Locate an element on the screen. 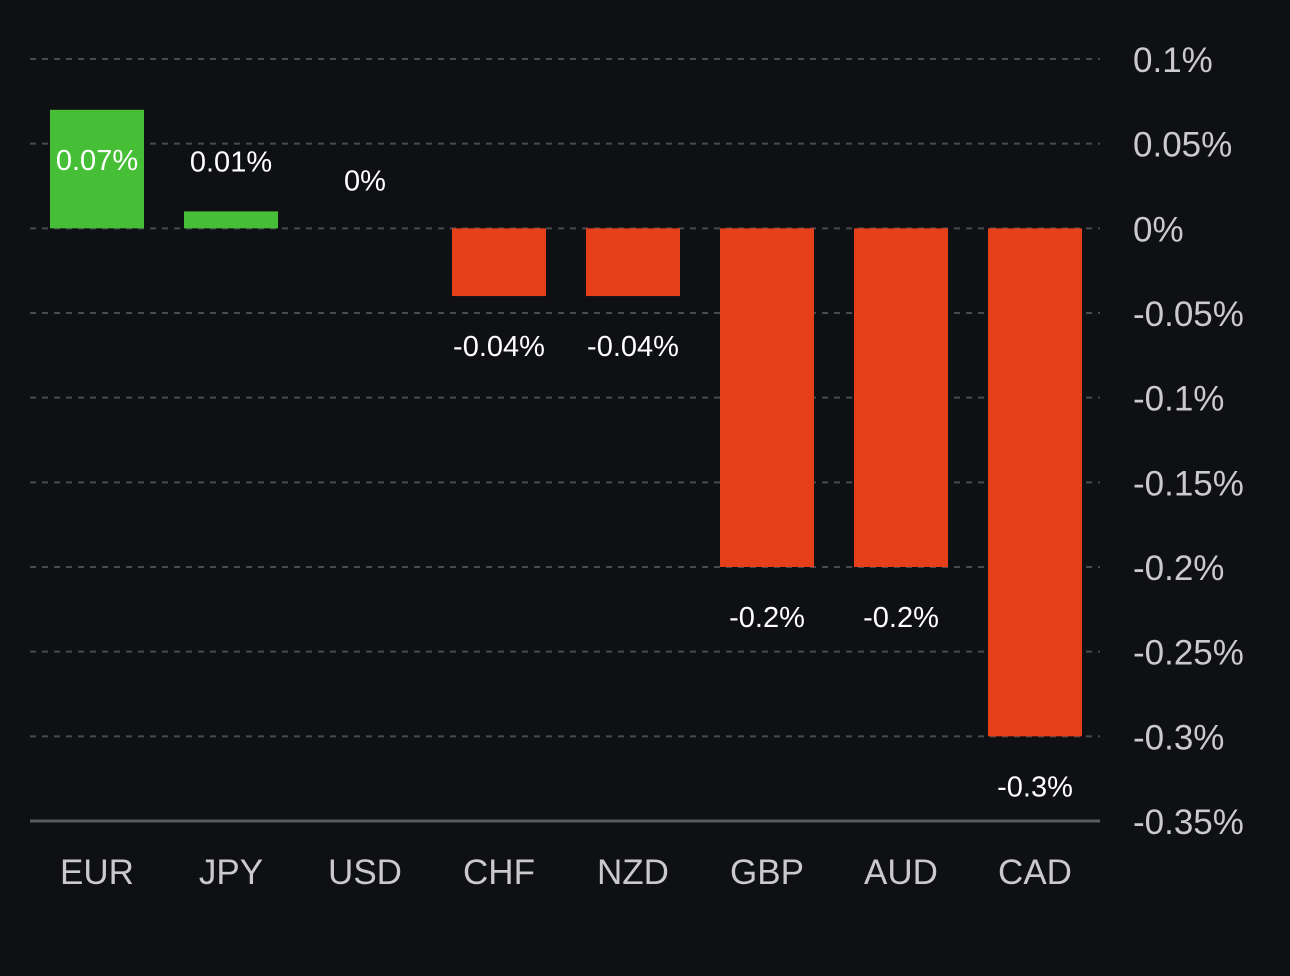 The image size is (1290, 976). category-label-jpy: JPY is located at coordinates (231, 872).